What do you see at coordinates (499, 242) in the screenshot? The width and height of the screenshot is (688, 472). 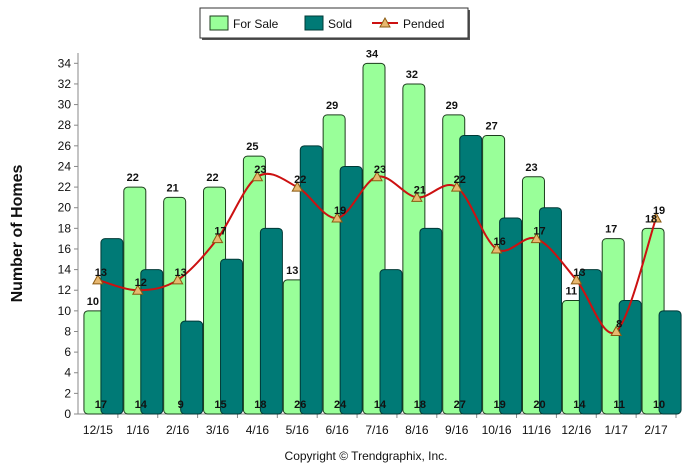 I see `pended-value-label: 16` at bounding box center [499, 242].